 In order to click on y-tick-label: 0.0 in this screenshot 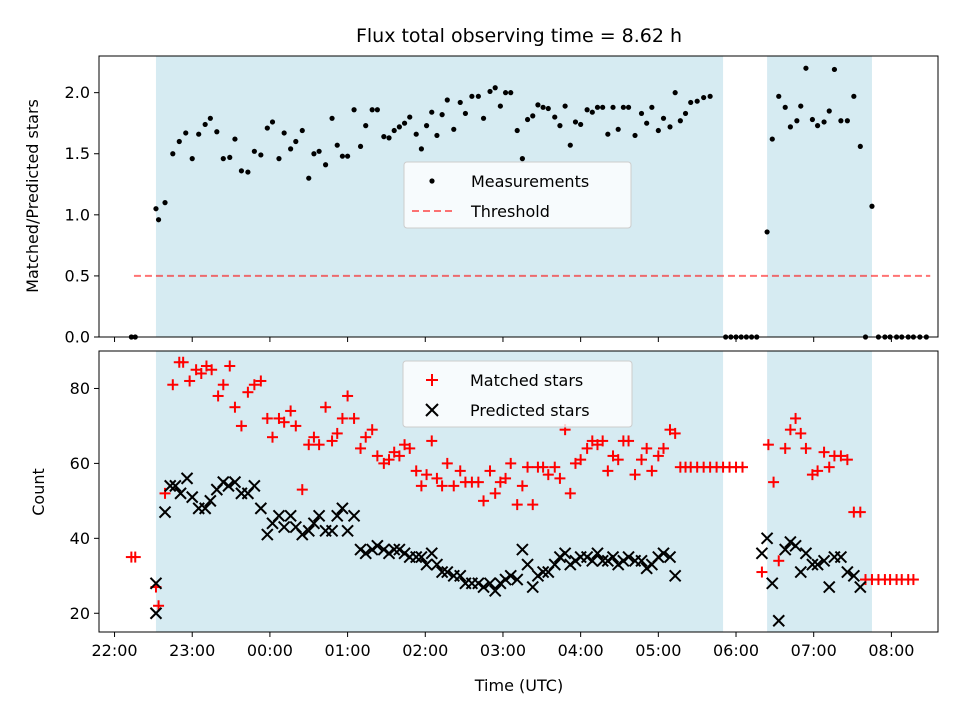, I will do `click(77, 337)`.